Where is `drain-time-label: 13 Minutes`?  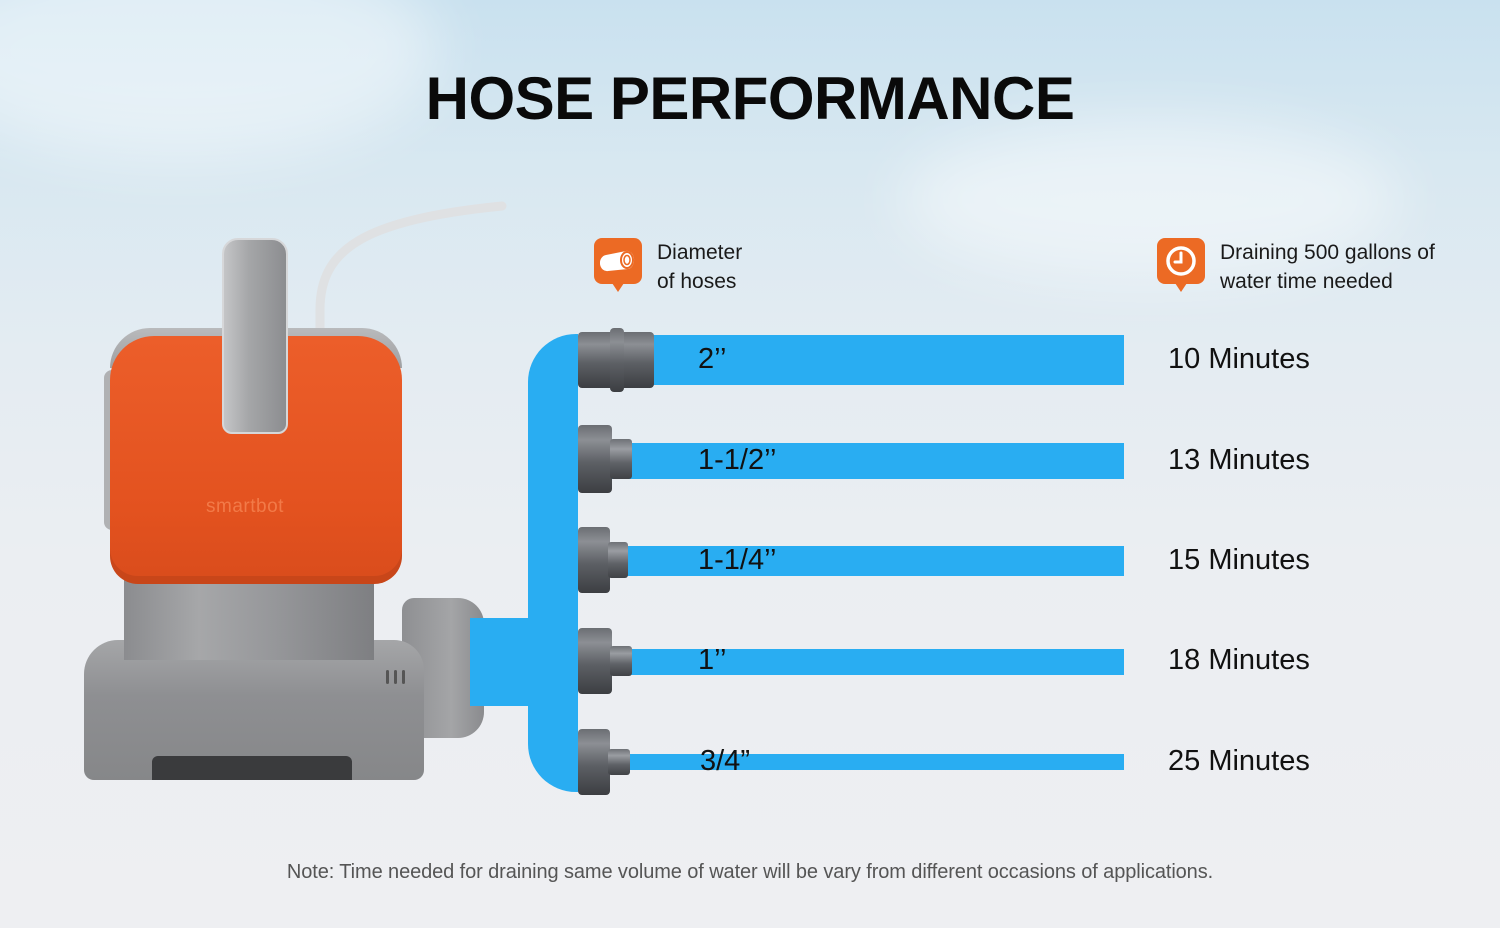 drain-time-label: 13 Minutes is located at coordinates (1239, 460).